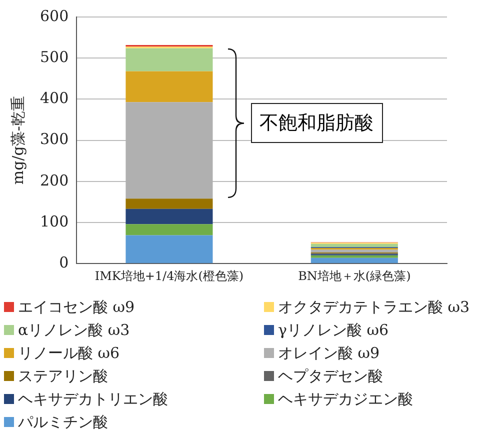  I want to click on legend-label: ヘプタデセン酸, so click(330, 376).